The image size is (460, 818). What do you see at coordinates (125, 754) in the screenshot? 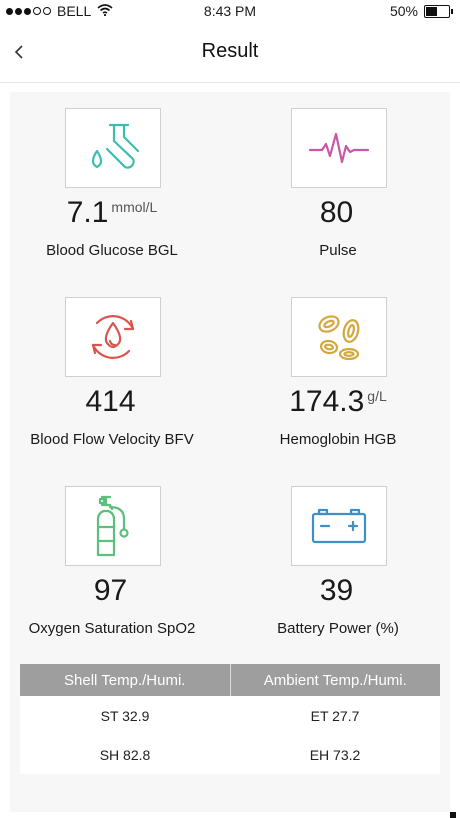
I see `table-cell: SH 82.8` at bounding box center [125, 754].